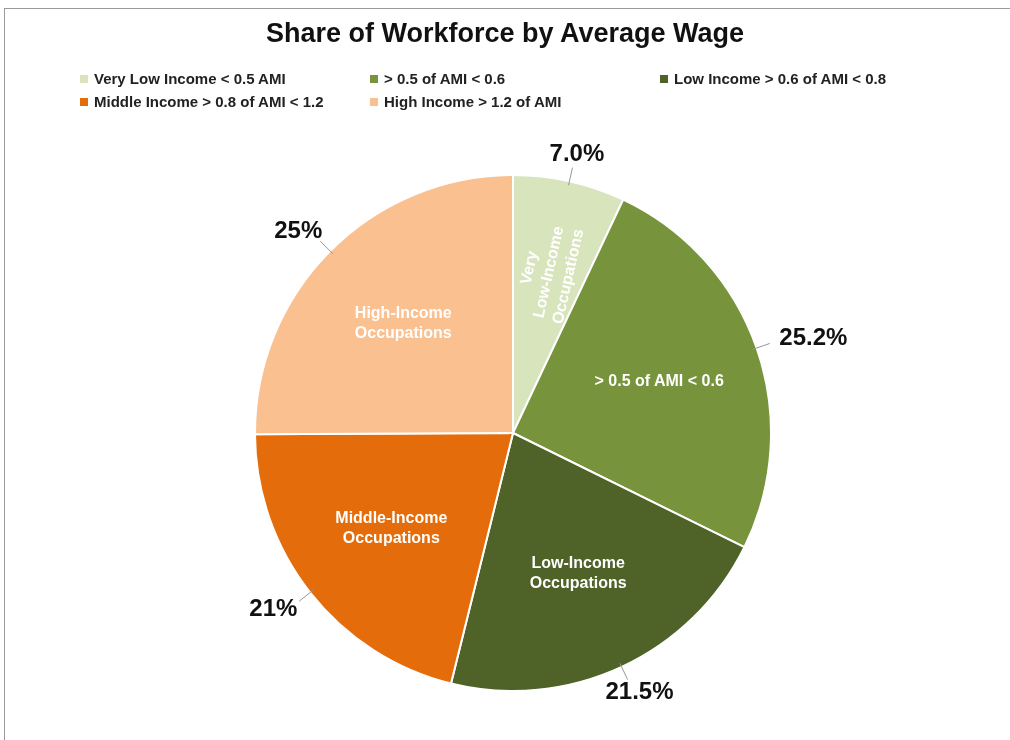 This screenshot has width=1010, height=740. What do you see at coordinates (209, 101) in the screenshot?
I see `legend-label: Middle Income > 0.8 of AMI < 1.2` at bounding box center [209, 101].